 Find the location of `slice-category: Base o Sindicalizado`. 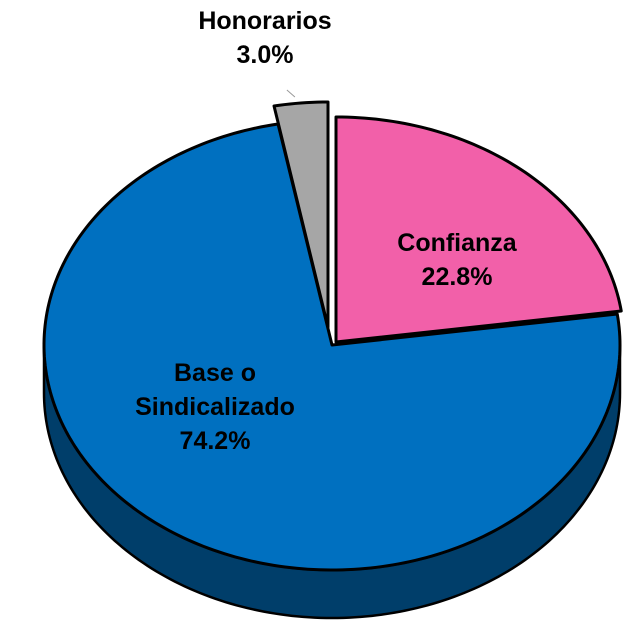

slice-category: Base o Sindicalizado is located at coordinates (215, 390).